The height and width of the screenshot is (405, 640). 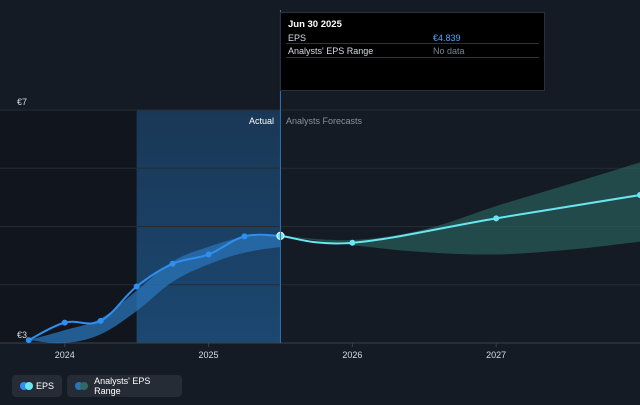 What do you see at coordinates (209, 355) in the screenshot?
I see `x-tick-label: 2025` at bounding box center [209, 355].